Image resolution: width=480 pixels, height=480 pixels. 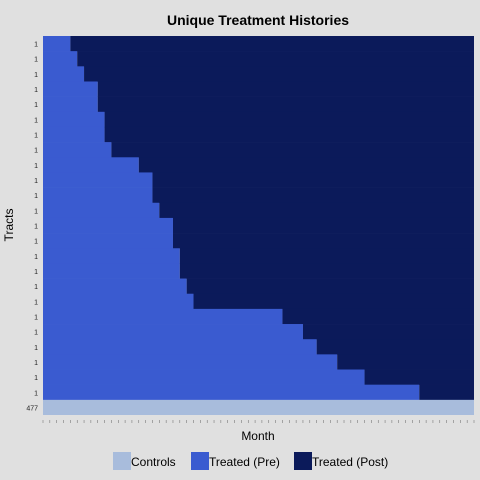 I want to click on y-axis-label: Tracts, so click(x=9, y=225).